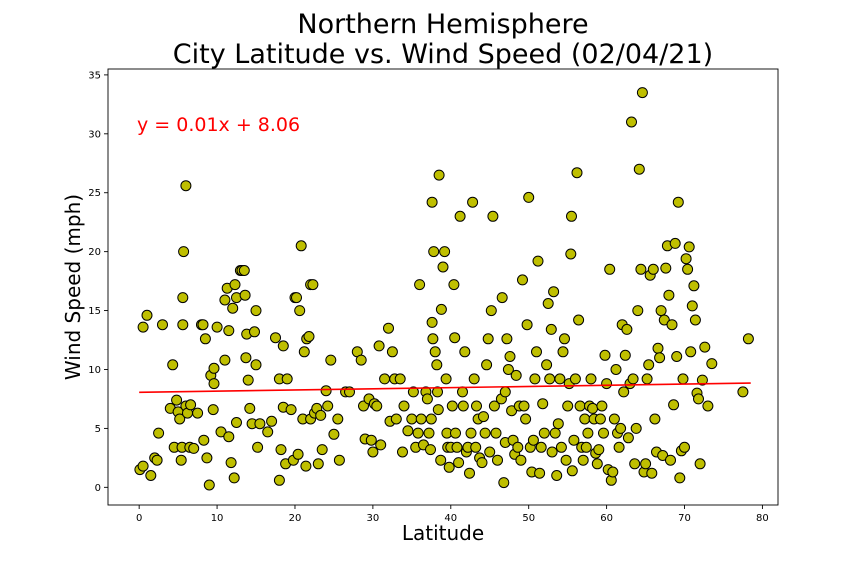 Image resolution: width=864 pixels, height=576 pixels. What do you see at coordinates (218, 125) in the screenshot?
I see `regression-equation: y = 0.01x + 8.06` at bounding box center [218, 125].